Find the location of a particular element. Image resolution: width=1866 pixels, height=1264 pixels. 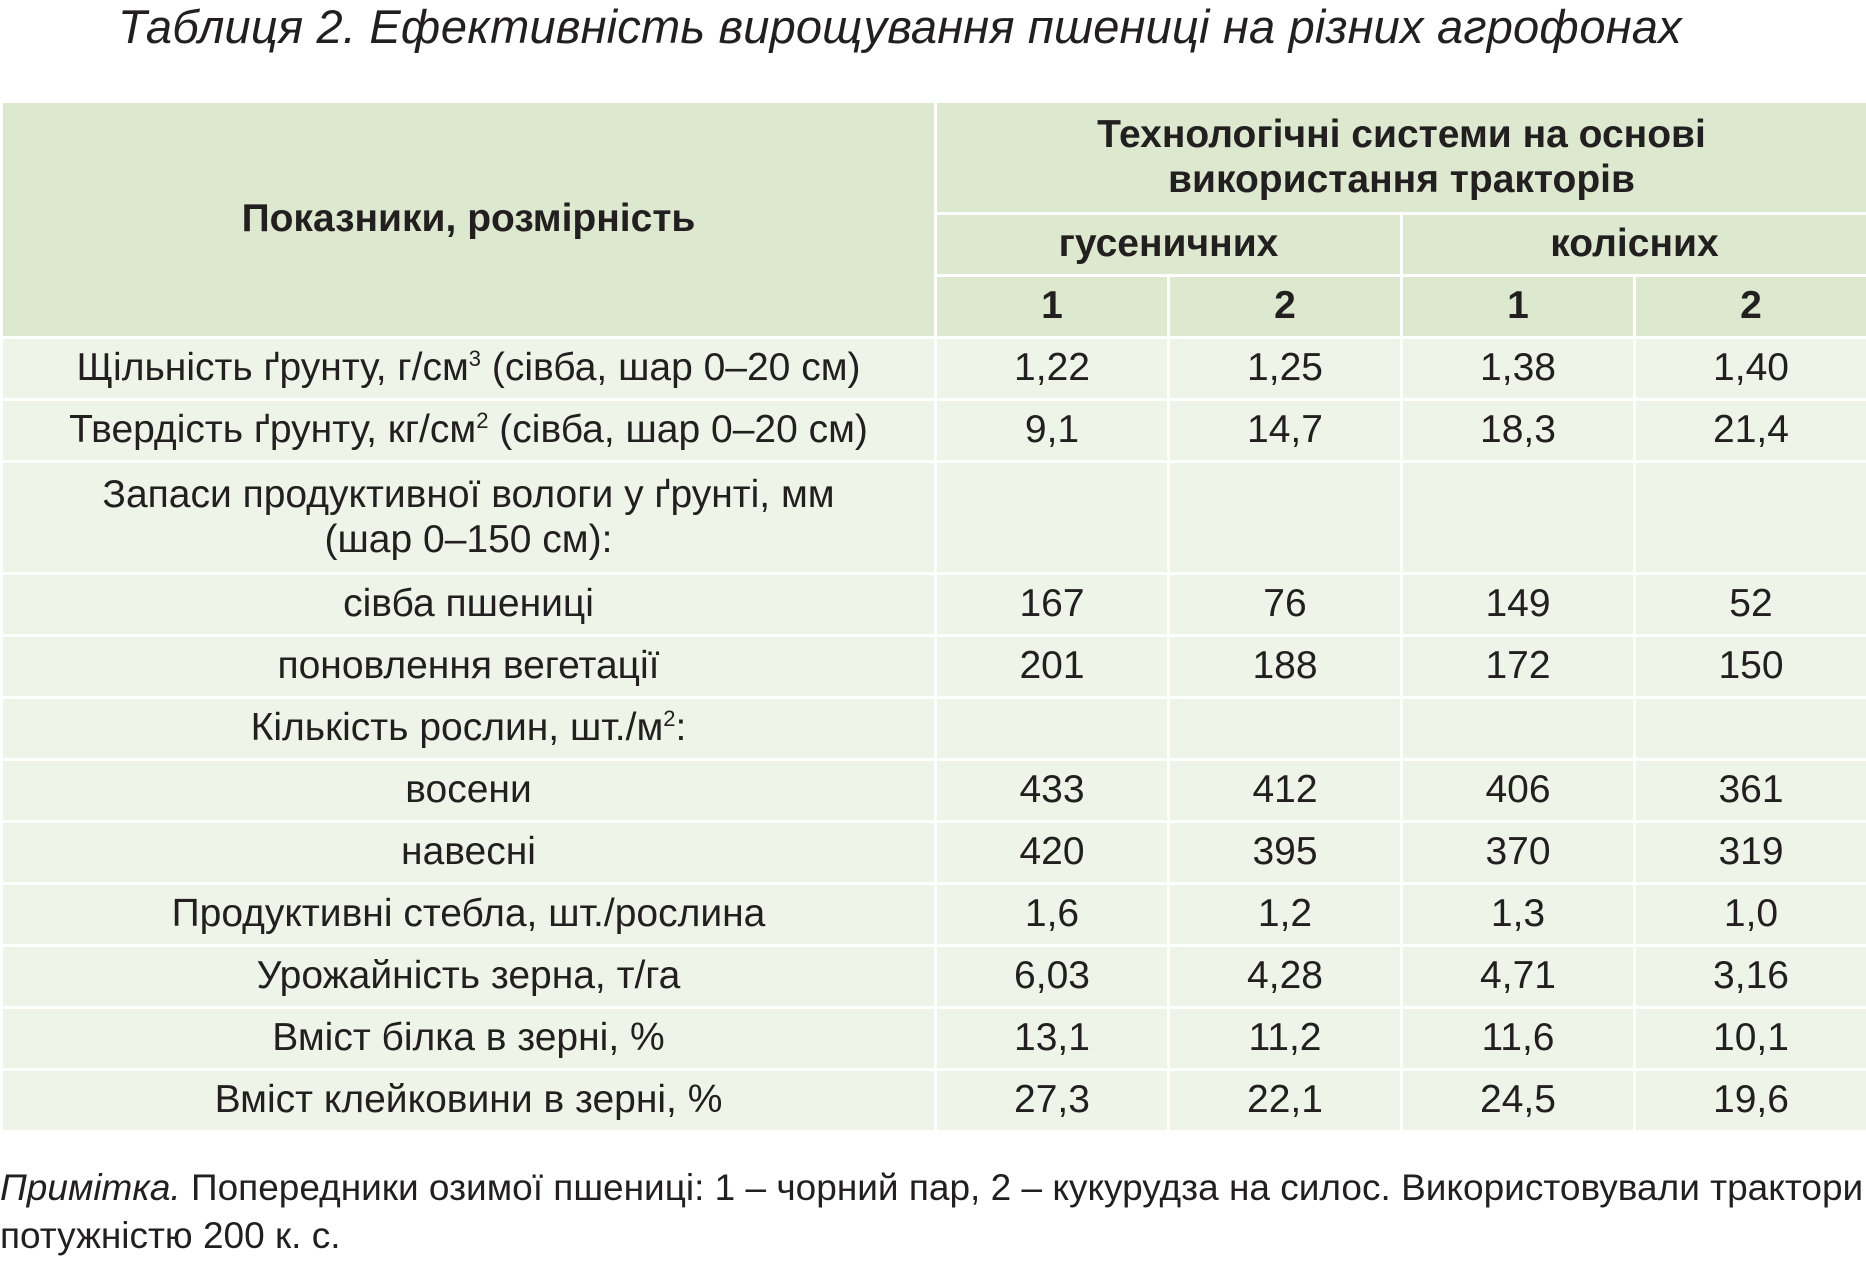

value-cell: 4,28 is located at coordinates (1285, 976).